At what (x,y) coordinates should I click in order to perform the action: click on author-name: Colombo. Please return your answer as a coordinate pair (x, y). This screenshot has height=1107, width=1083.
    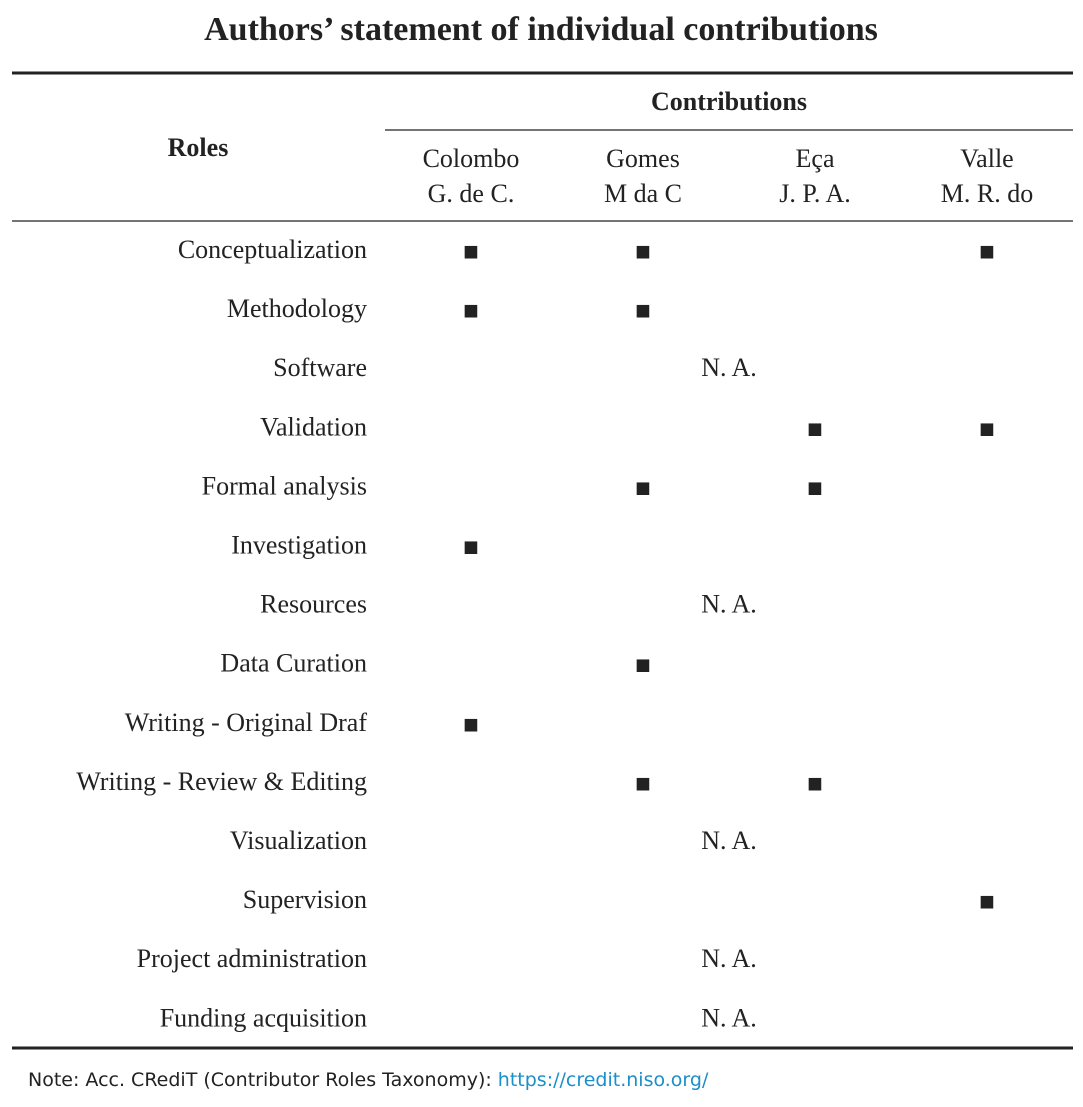
    Looking at the image, I should click on (471, 158).